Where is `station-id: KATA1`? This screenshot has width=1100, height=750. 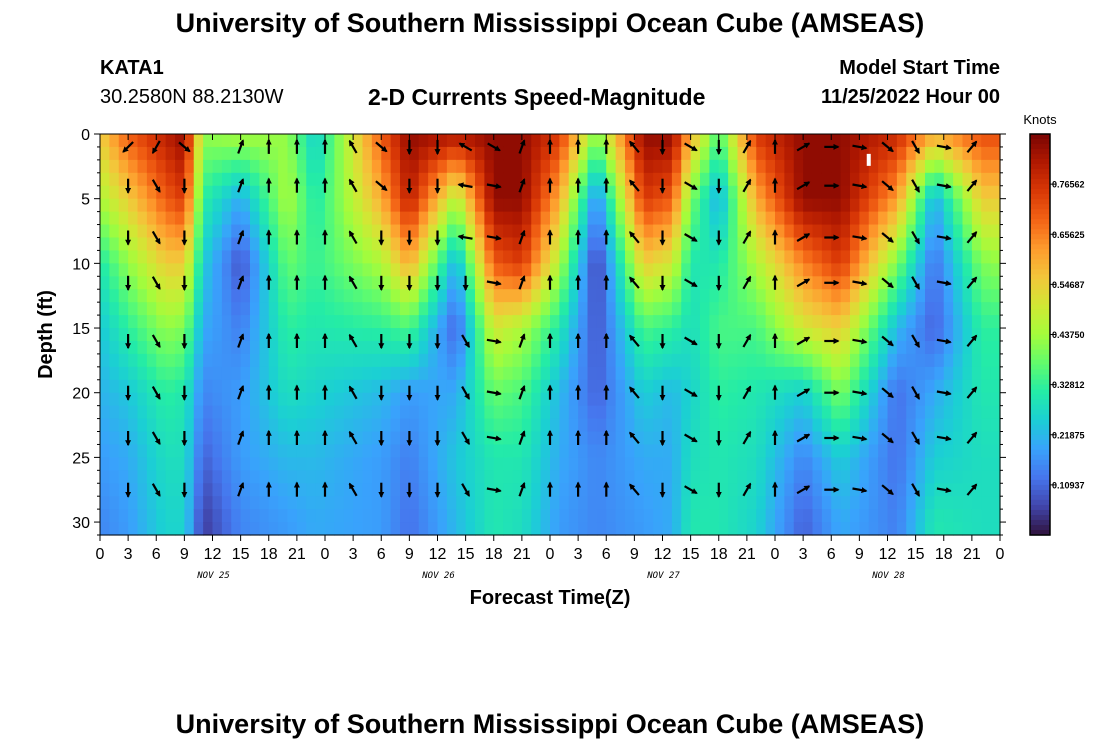
station-id: KATA1 is located at coordinates (132, 68).